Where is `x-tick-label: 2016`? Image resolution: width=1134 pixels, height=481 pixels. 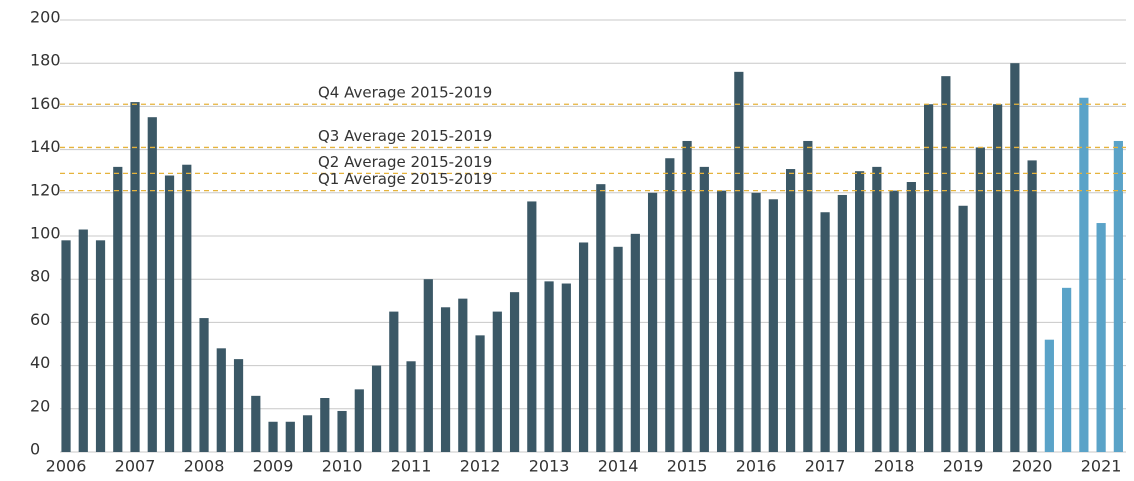
x-tick-label: 2016 is located at coordinates (756, 466).